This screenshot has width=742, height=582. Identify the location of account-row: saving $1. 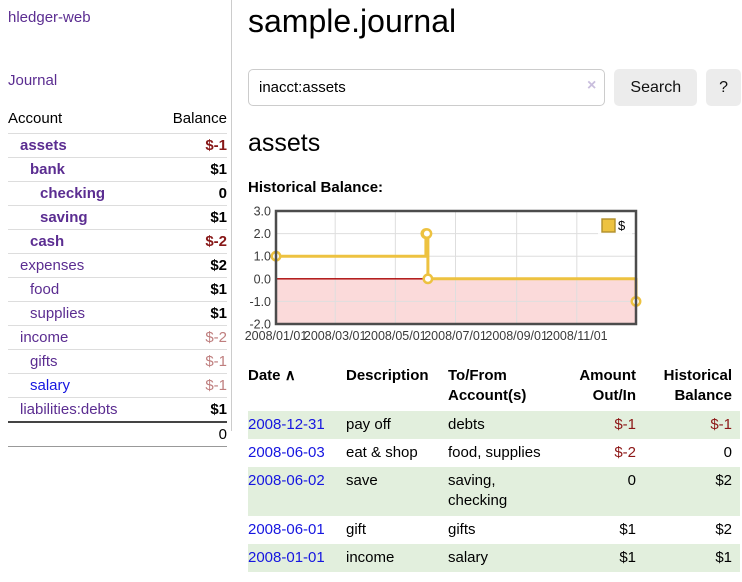
(117, 217).